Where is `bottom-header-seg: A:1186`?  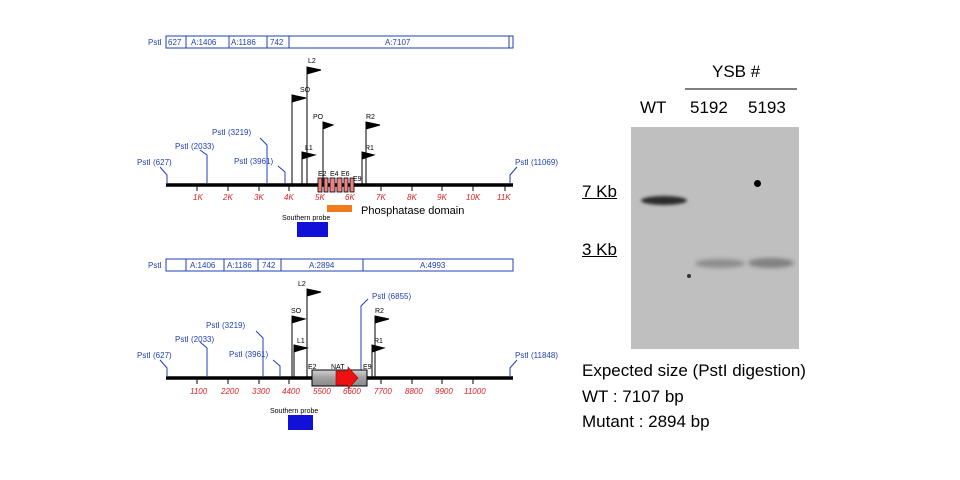 bottom-header-seg: A:1186 is located at coordinates (239, 265).